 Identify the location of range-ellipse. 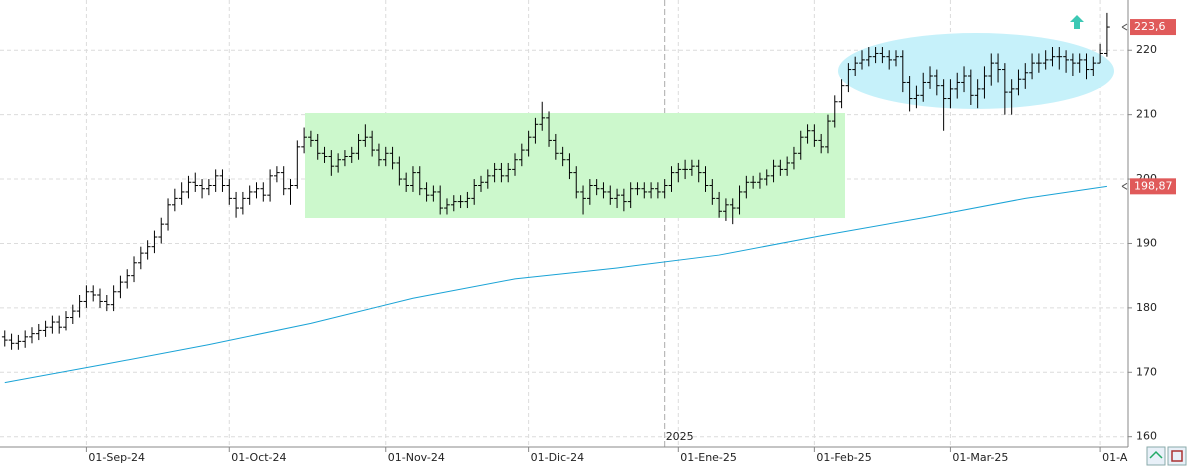
(976, 71).